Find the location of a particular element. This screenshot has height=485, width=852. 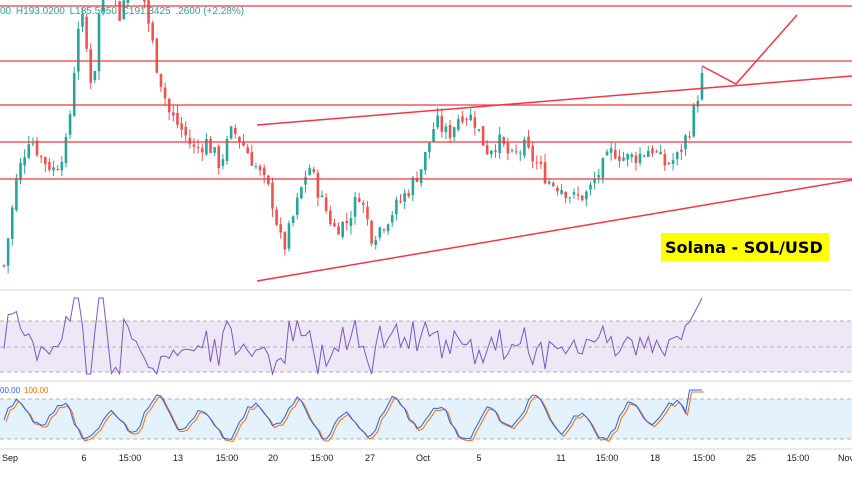

x-tick-label: Oct is located at coordinates (423, 458).